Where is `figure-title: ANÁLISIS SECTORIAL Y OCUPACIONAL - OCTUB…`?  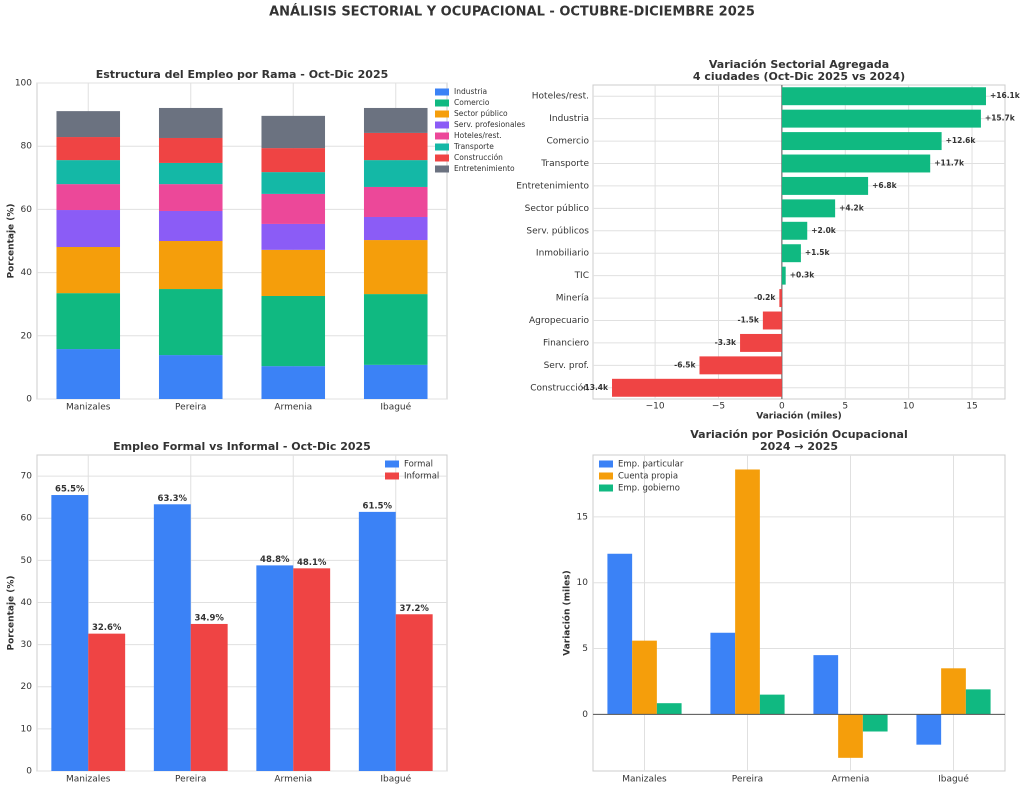
figure-title: ANÁLISIS SECTORIAL Y OCUPACIONAL - OCTUB… is located at coordinates (512, 12).